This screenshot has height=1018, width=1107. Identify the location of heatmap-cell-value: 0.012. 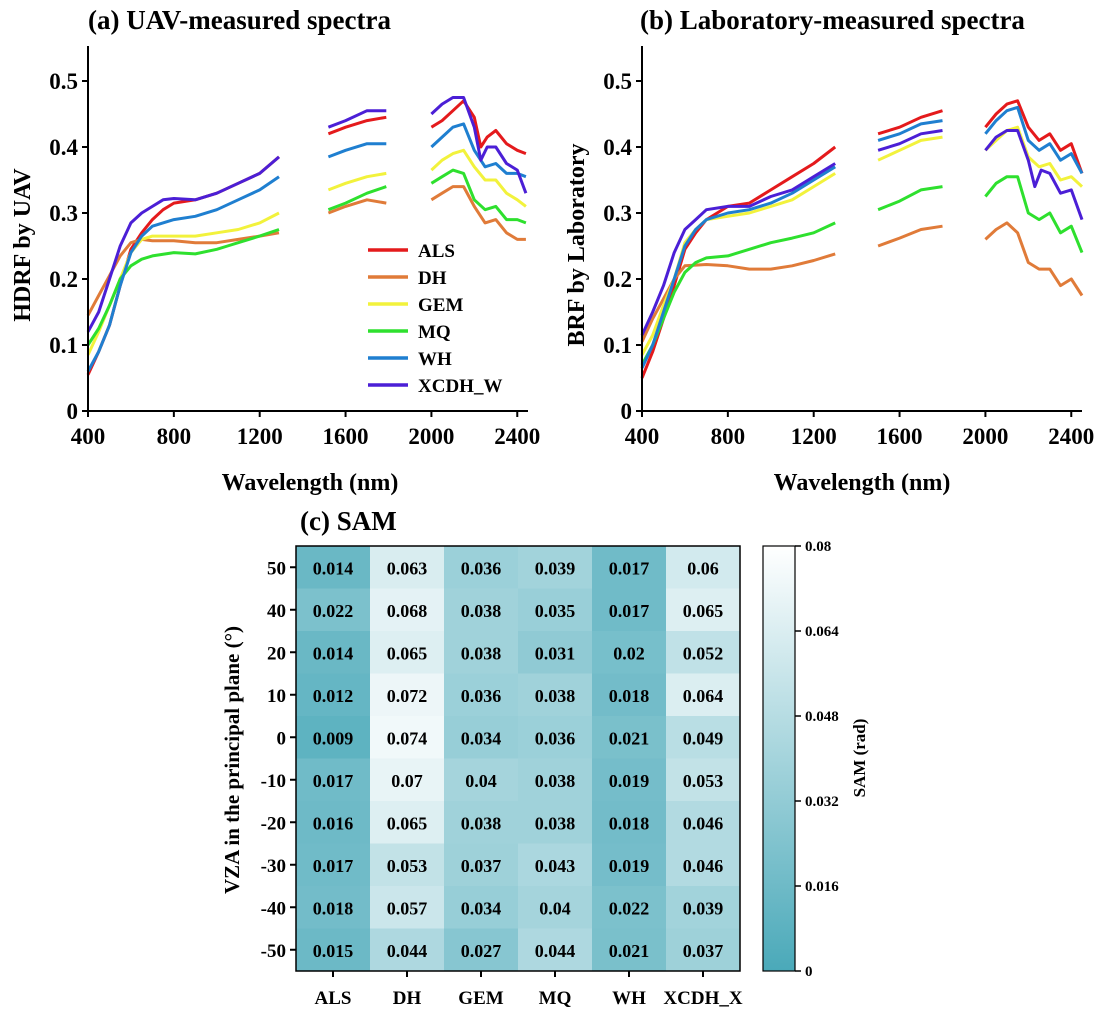
(333, 696).